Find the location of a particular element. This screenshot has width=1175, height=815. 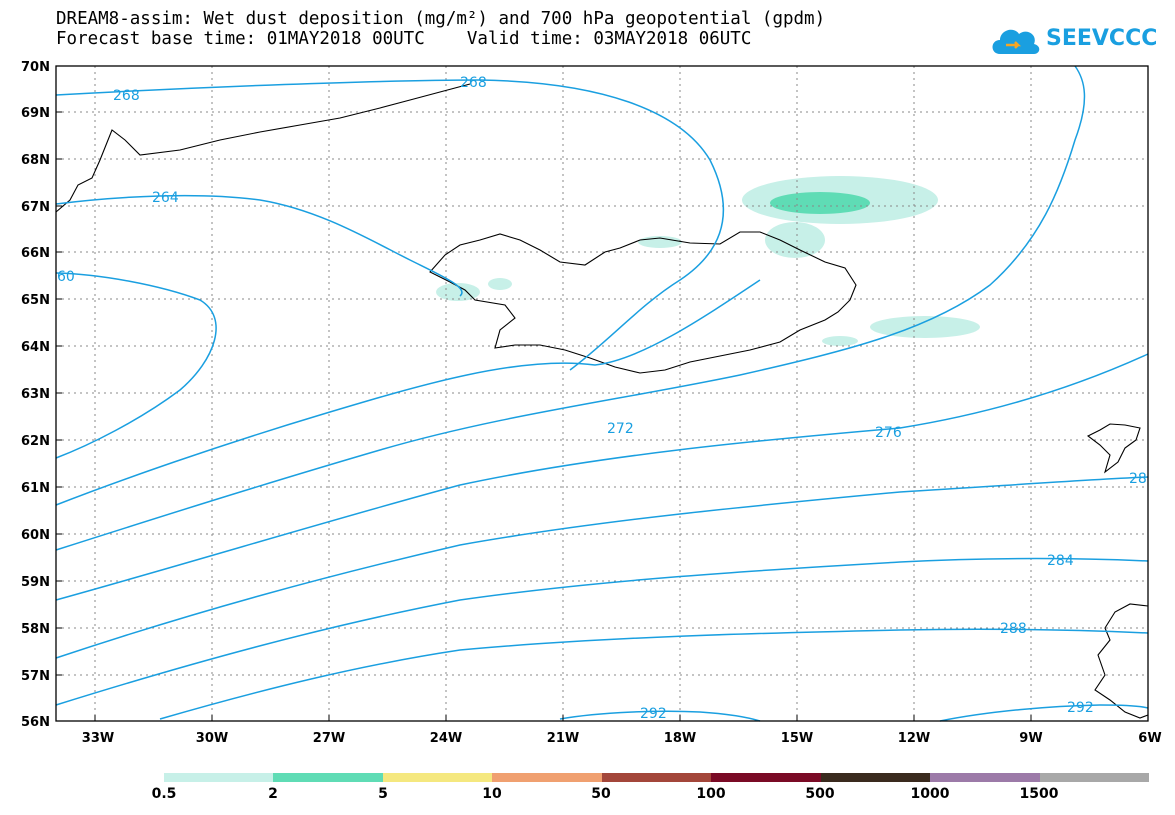

colorbar-labels: 0.5 2 5 10 50 100 500 1000 1500 is located at coordinates (587, 796).